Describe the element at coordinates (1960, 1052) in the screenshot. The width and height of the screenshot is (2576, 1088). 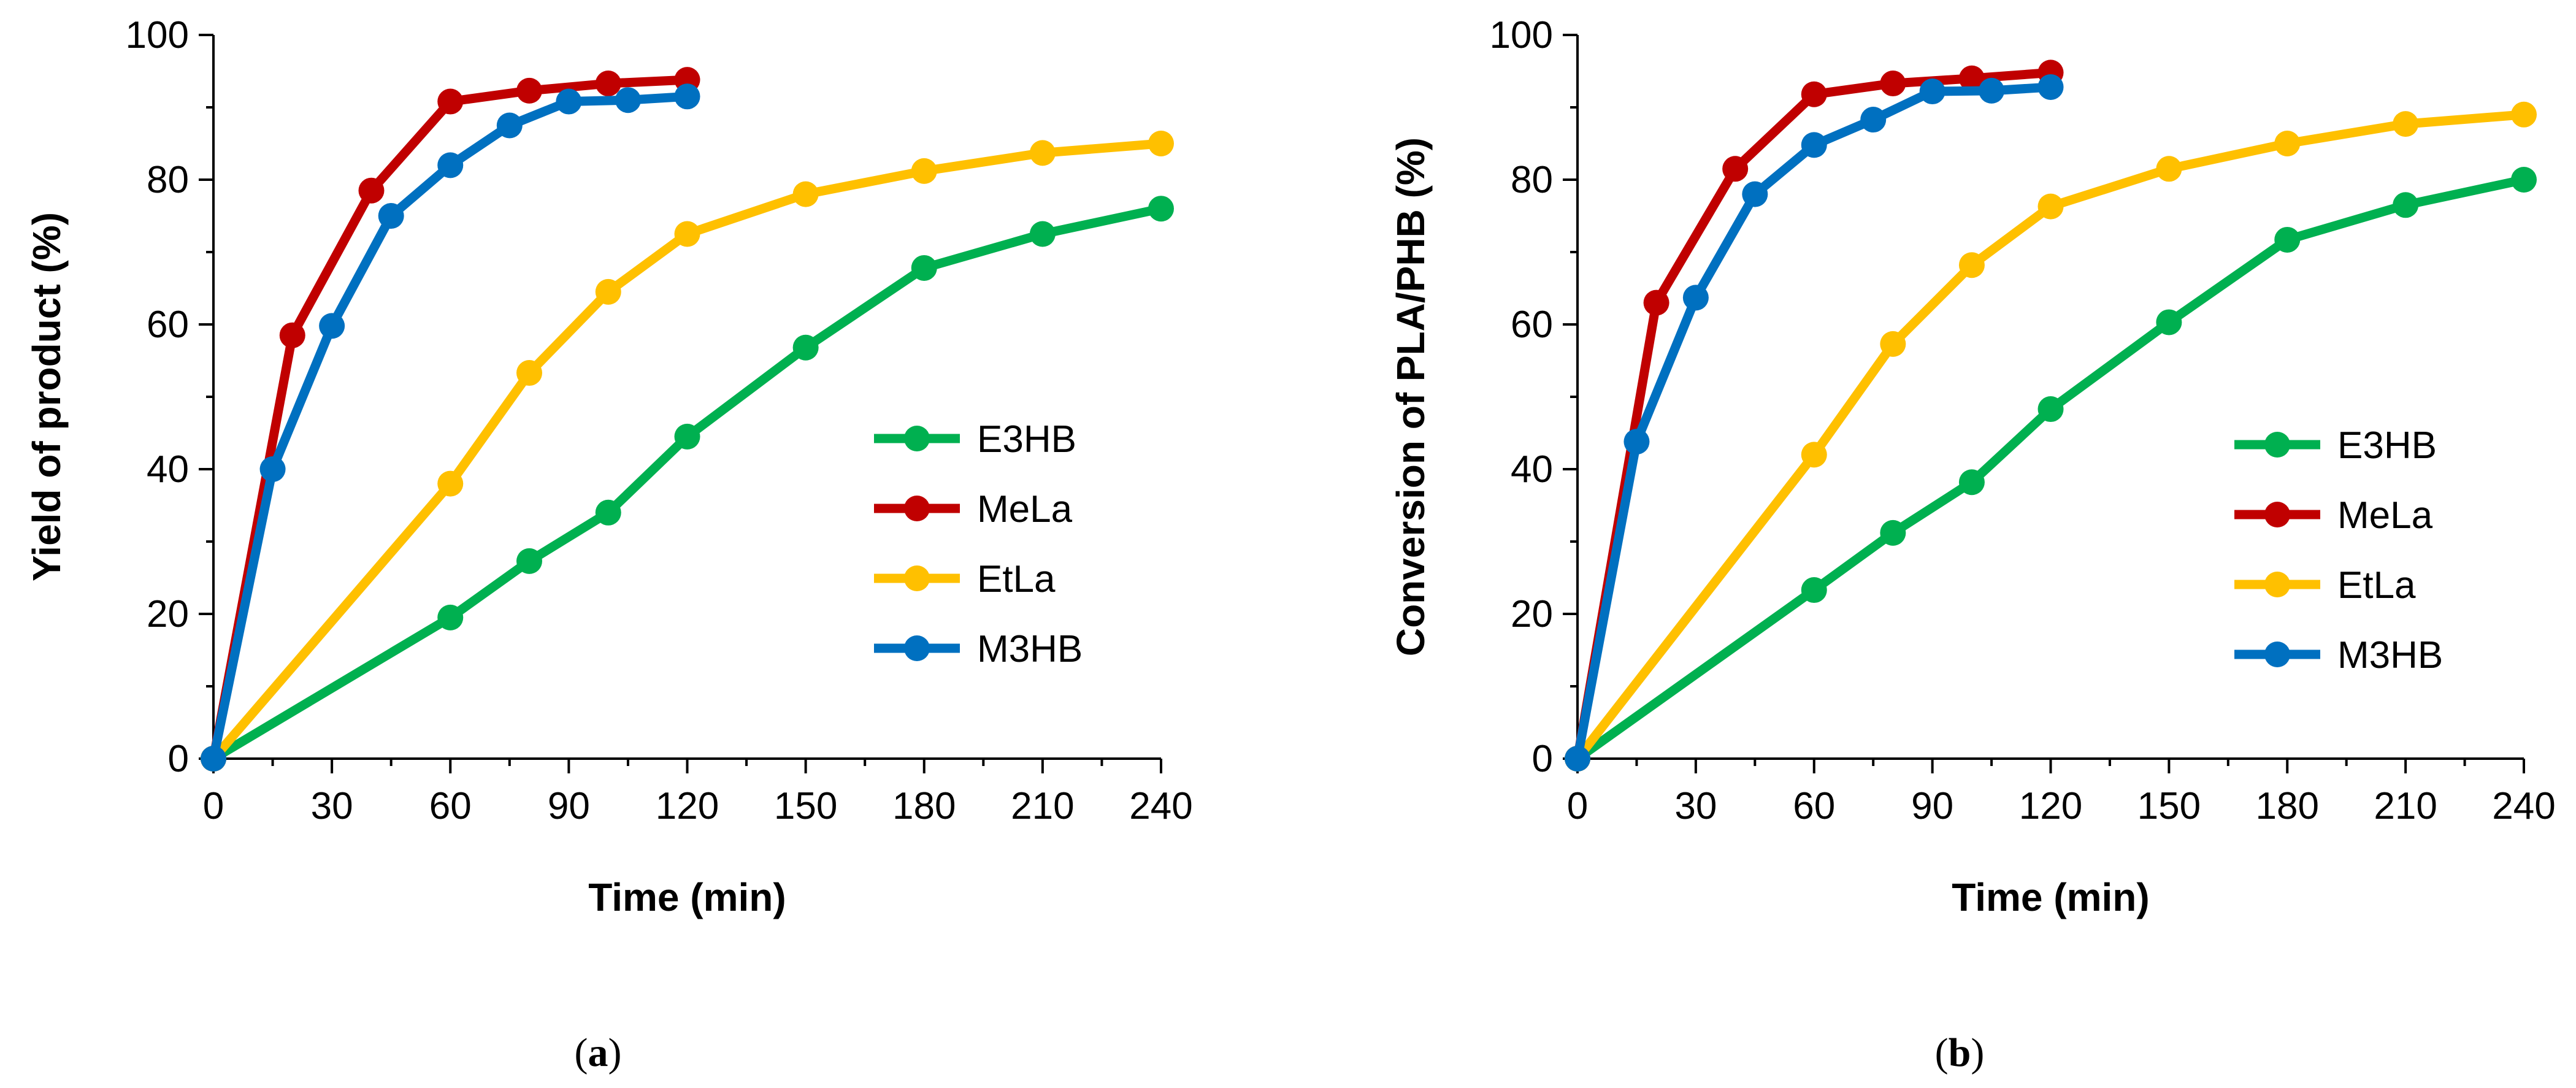
I see `panel-caption: (b)` at that location.